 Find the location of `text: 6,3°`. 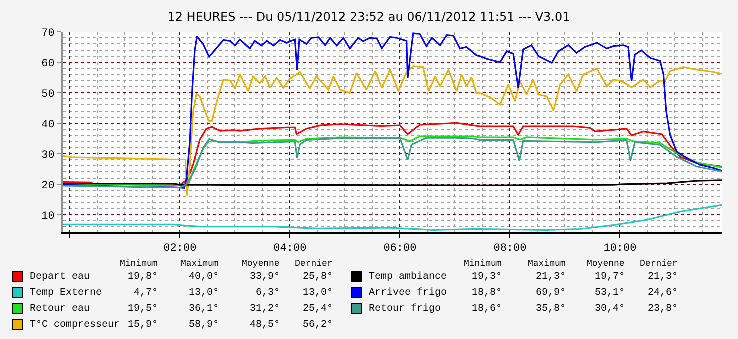

text: 6,3° is located at coordinates (268, 293).